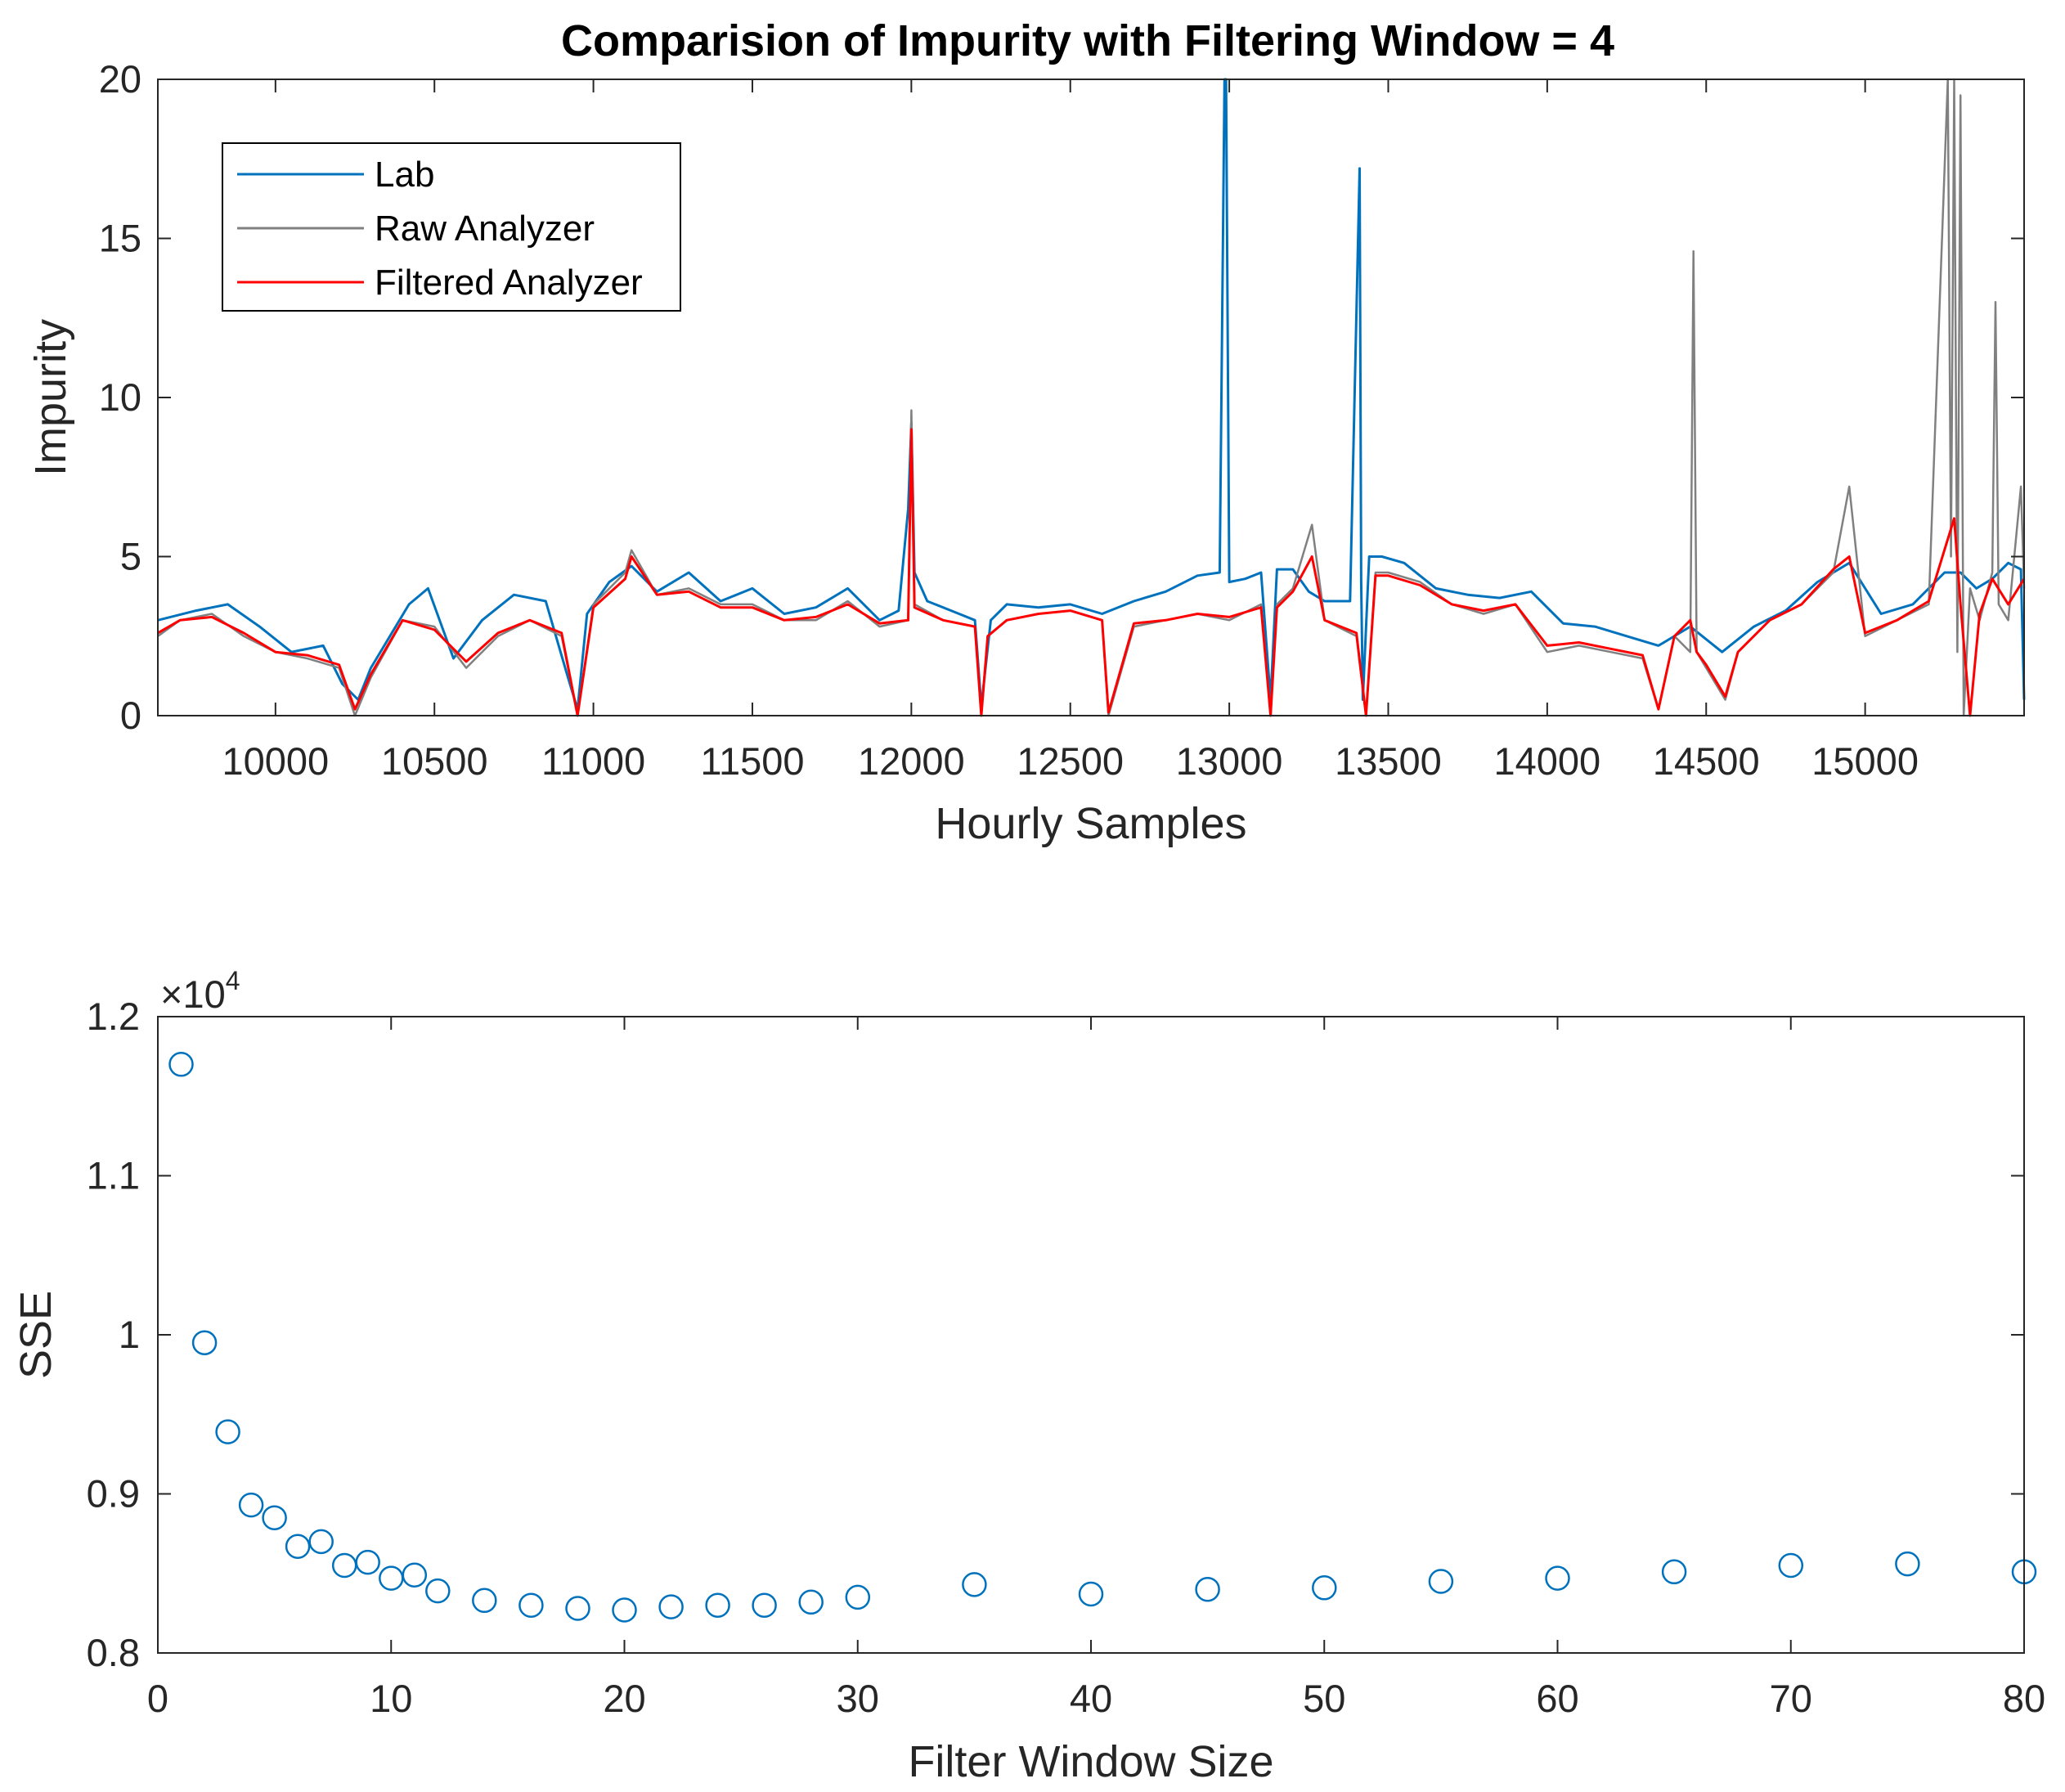 The width and height of the screenshot is (2065, 1792). What do you see at coordinates (911, 761) in the screenshot?
I see `top-x-tick-label: 12000` at bounding box center [911, 761].